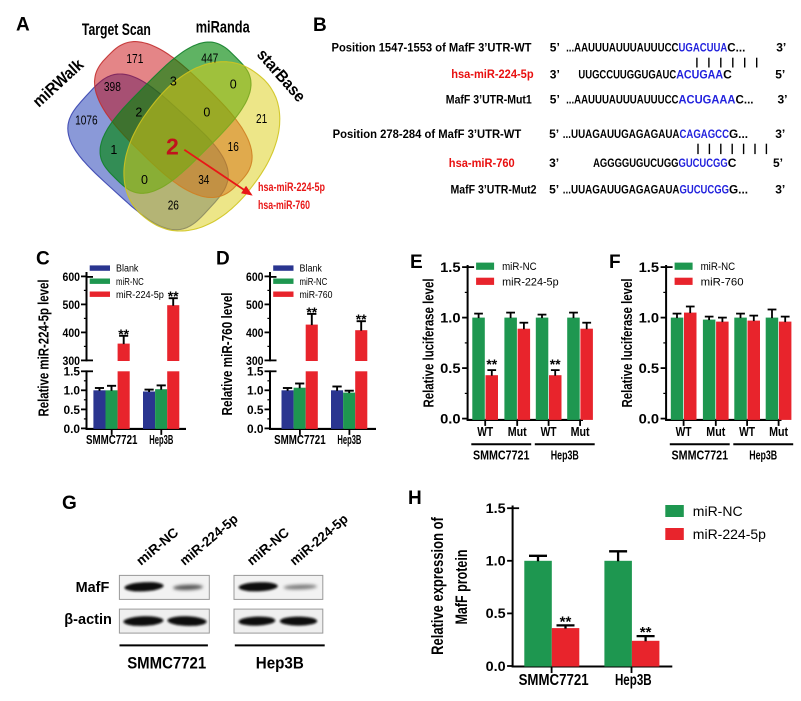 This screenshot has height=701, width=801. I want to click on svg-text: 21, so click(261, 119).